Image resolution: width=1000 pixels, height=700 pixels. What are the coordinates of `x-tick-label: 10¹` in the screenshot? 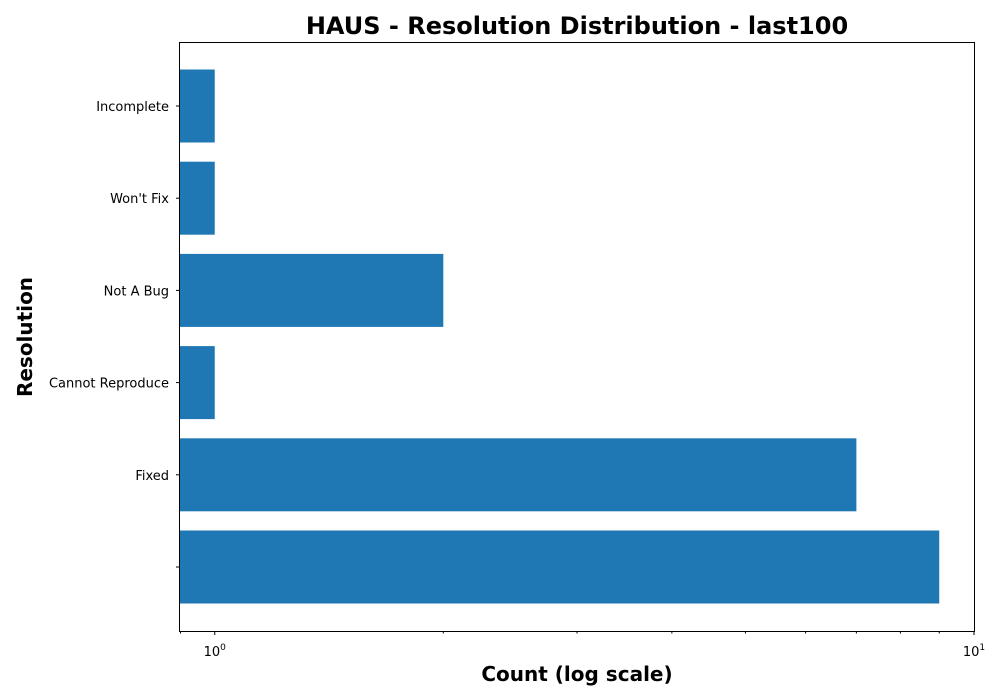 It's located at (974, 651).